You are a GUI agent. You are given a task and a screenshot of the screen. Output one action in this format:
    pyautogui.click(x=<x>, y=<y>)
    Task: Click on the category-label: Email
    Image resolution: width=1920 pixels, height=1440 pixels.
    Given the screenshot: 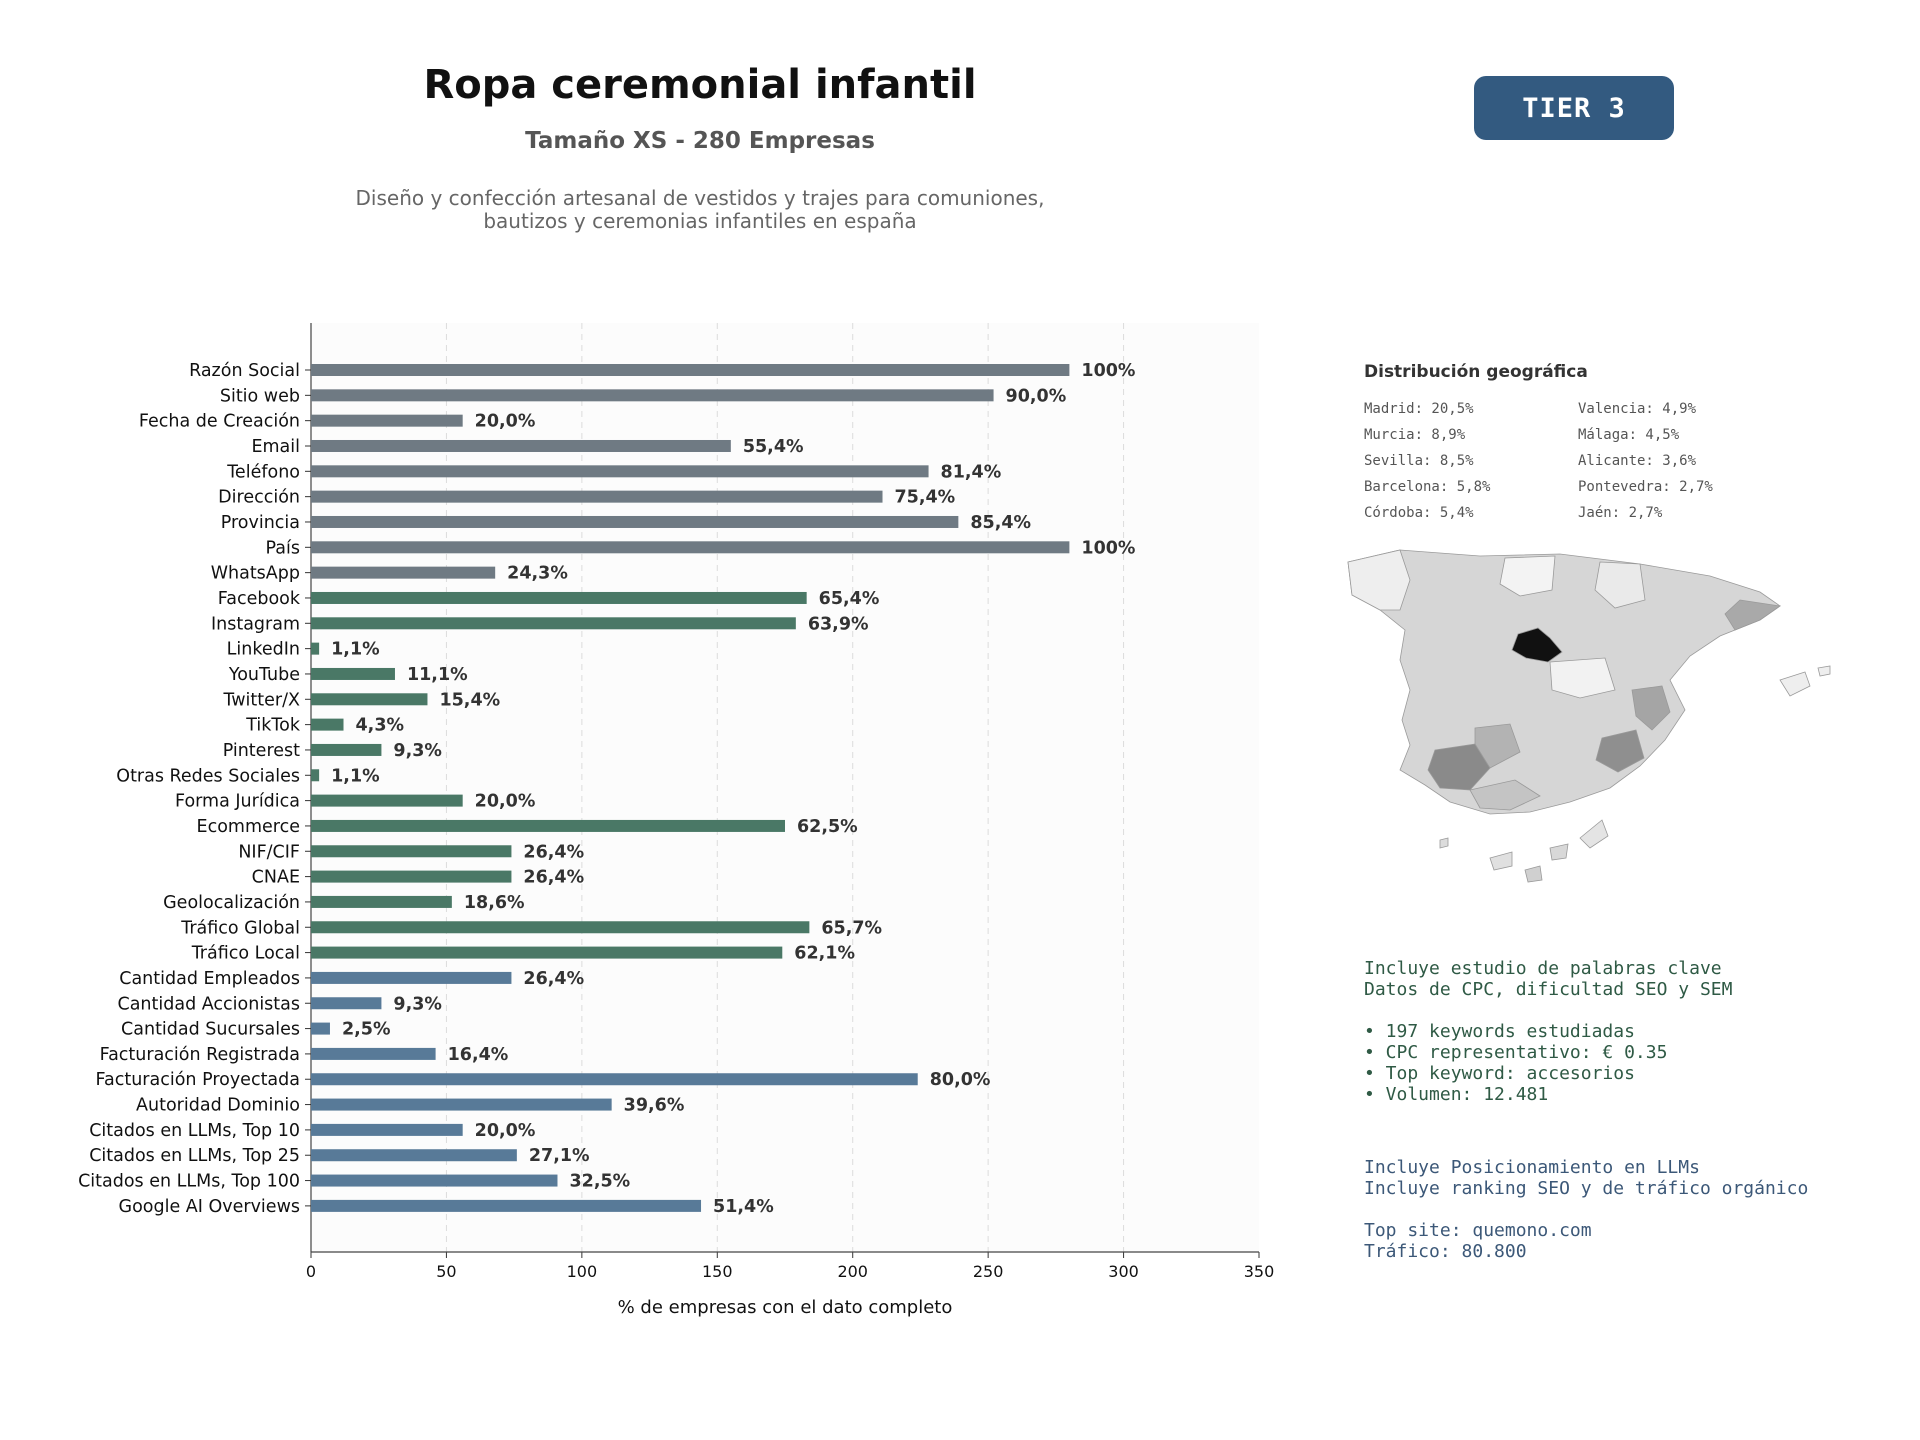 What is the action you would take?
    pyautogui.click(x=275, y=447)
    